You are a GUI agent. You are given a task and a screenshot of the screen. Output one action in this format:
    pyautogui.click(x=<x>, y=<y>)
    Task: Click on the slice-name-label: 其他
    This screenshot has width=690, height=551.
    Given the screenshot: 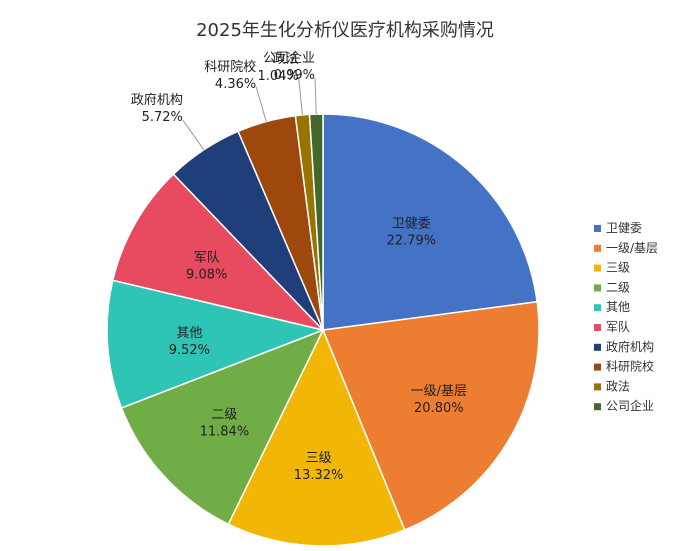 What is the action you would take?
    pyautogui.click(x=189, y=333)
    